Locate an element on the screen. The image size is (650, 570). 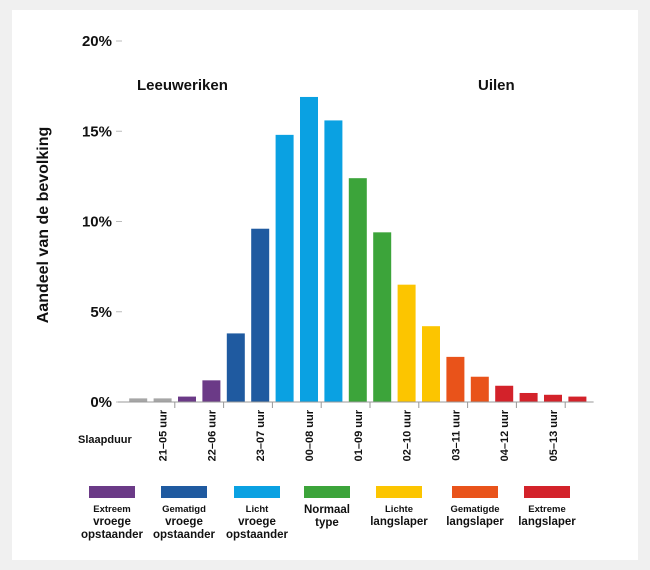
legend-label-line: Extreem is located at coordinates (112, 509).